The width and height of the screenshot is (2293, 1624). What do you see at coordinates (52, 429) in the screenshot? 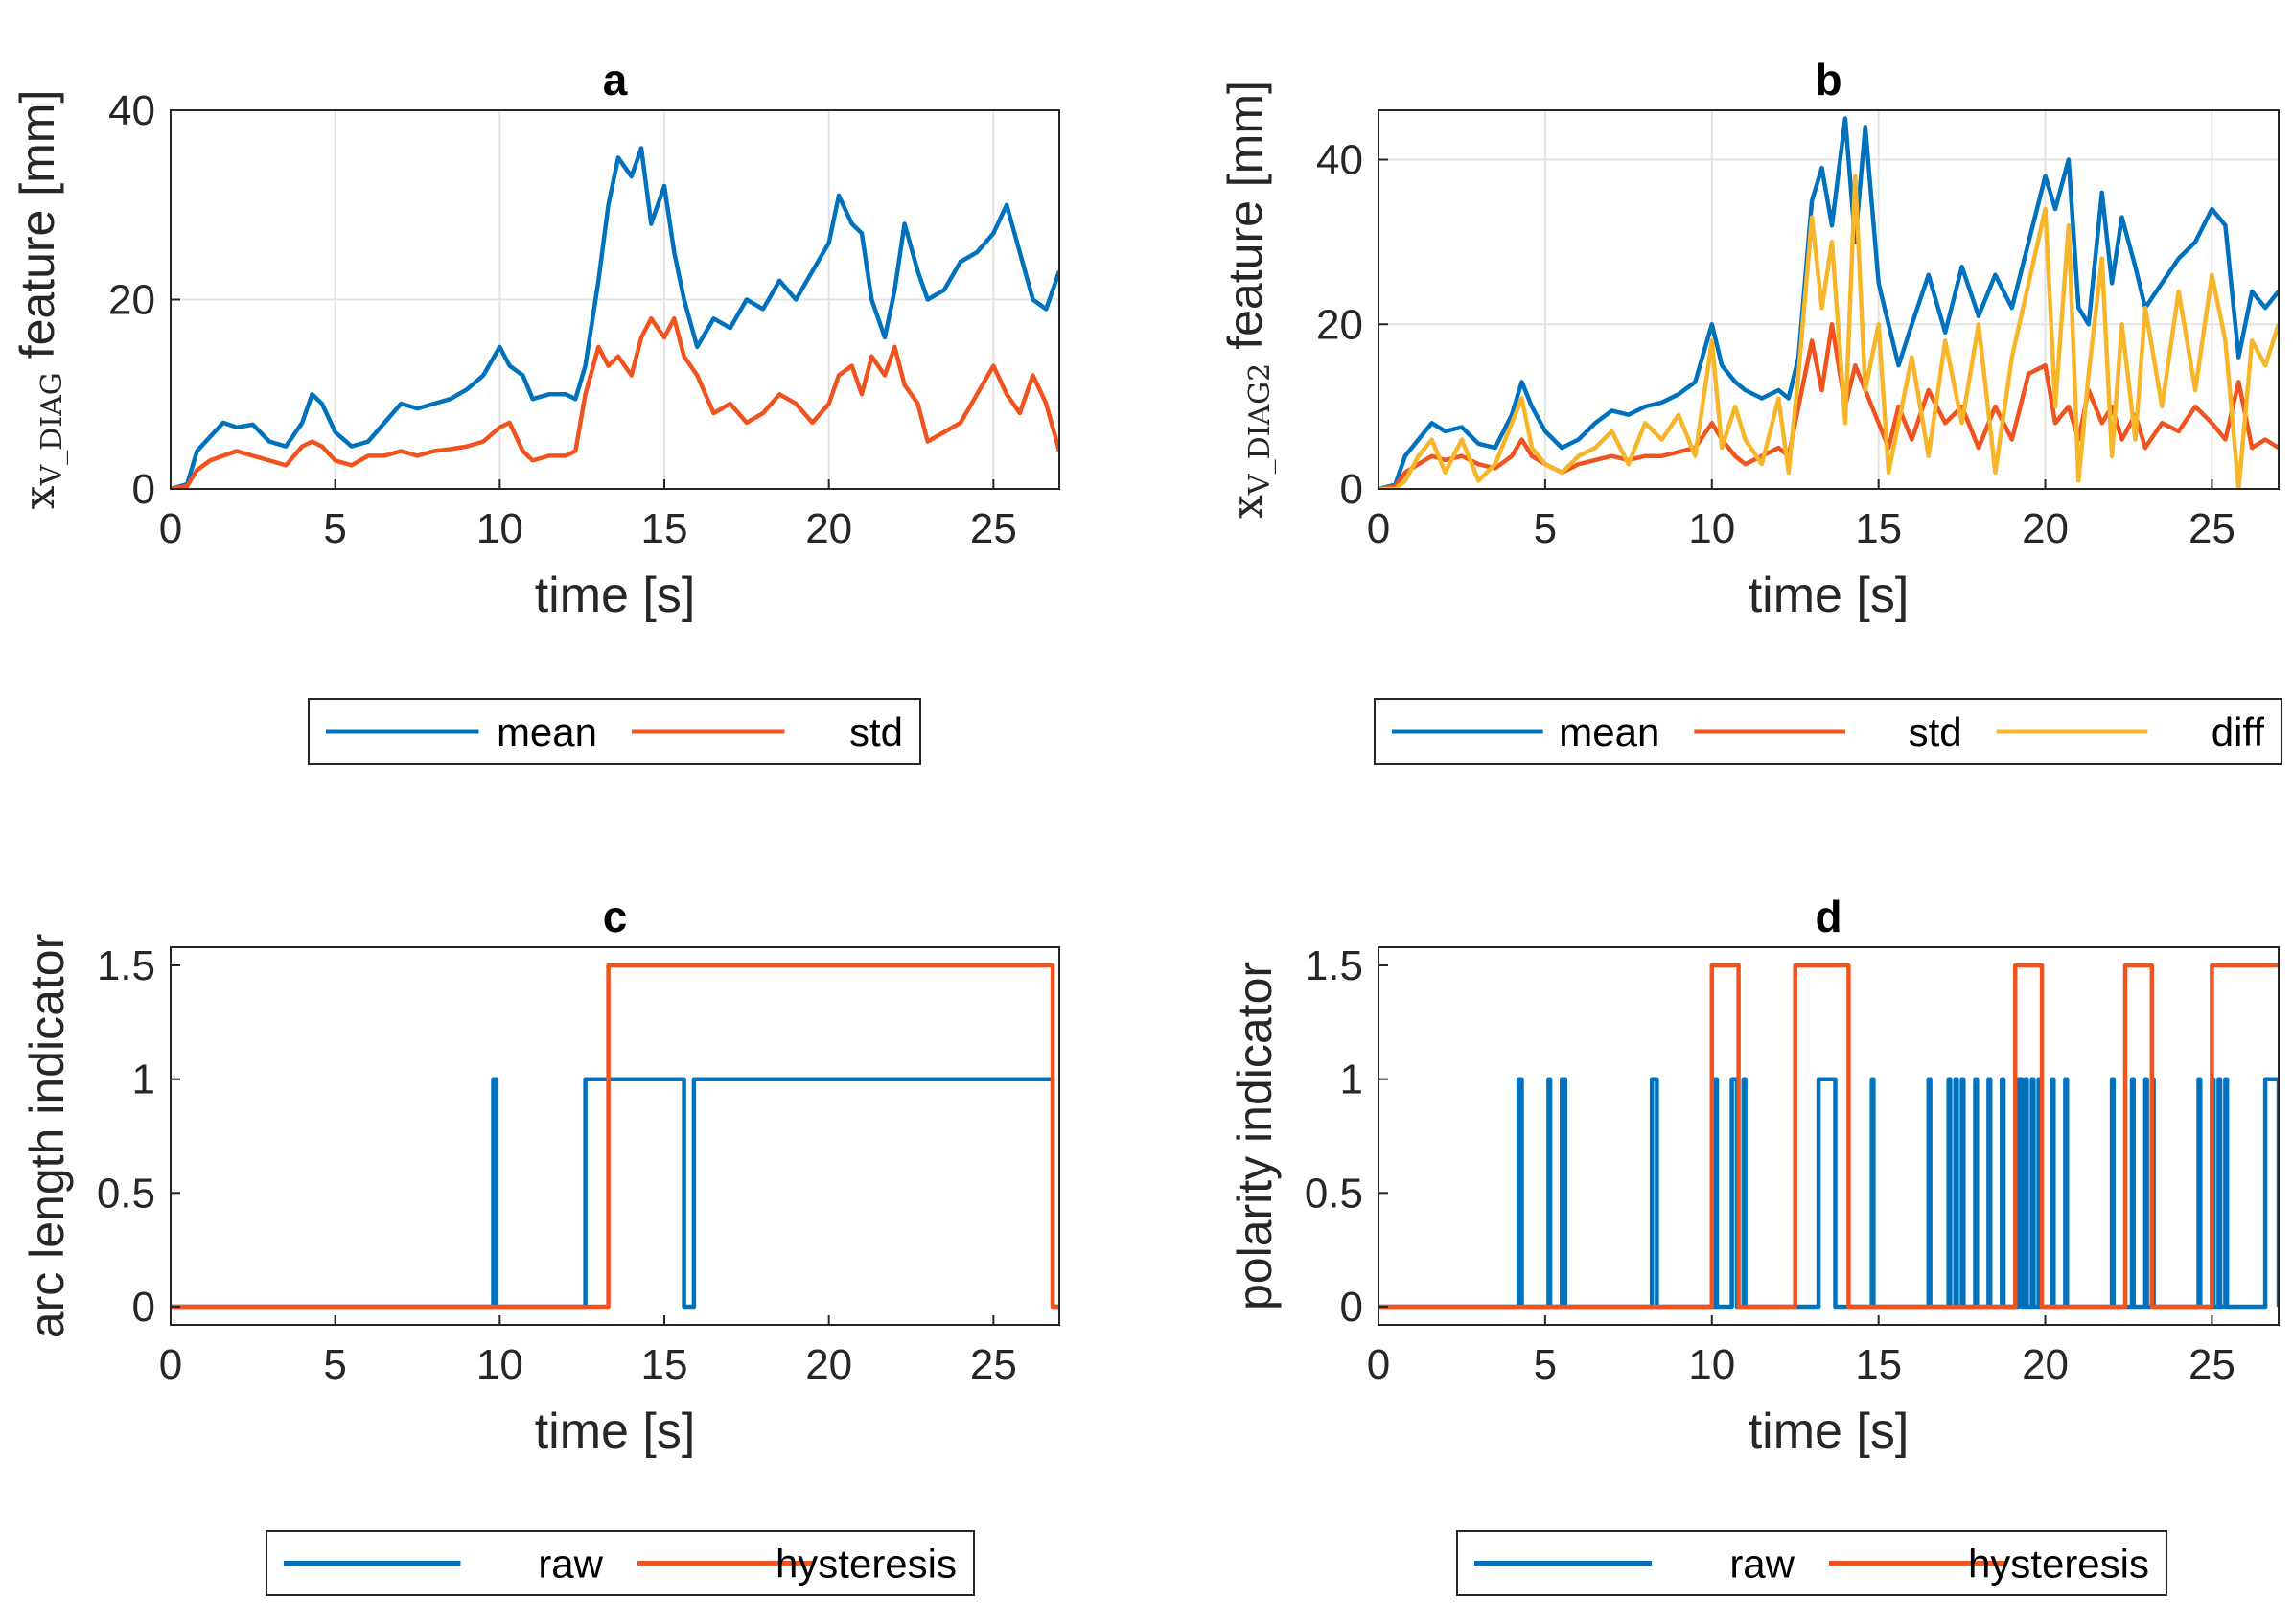
I see `y-label-subscript: V_DIAG` at bounding box center [52, 429].